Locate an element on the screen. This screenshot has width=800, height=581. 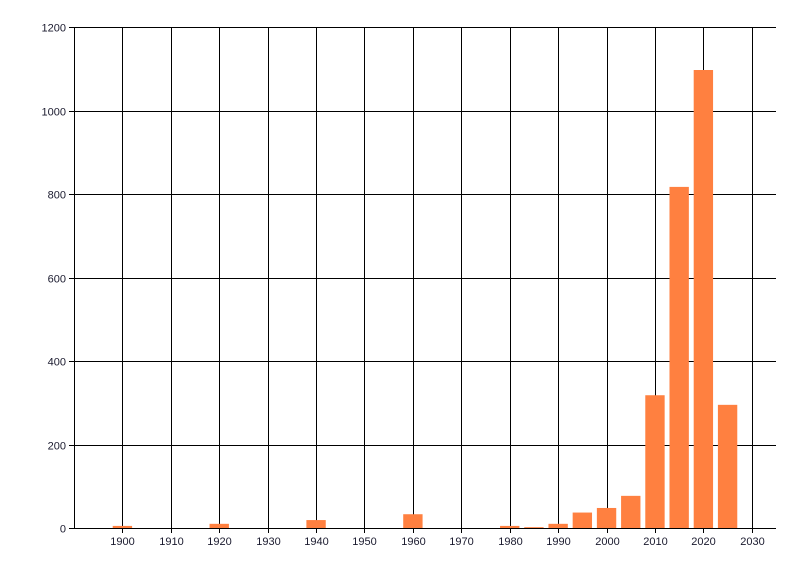
bar-1940 is located at coordinates (316, 524).